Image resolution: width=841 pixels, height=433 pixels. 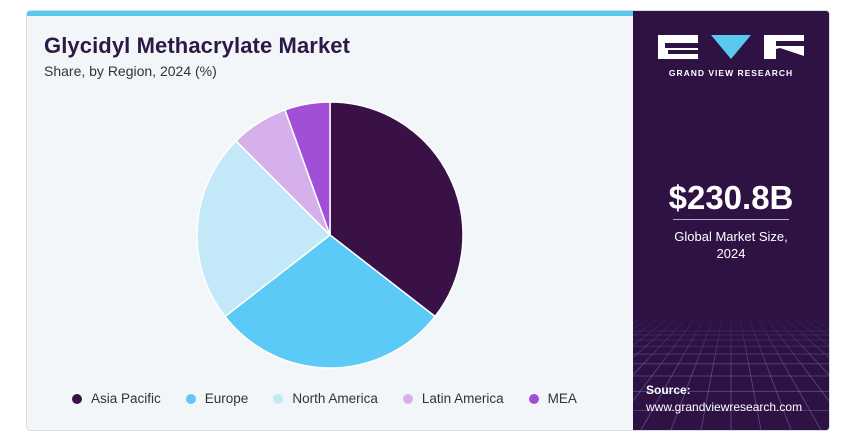 I want to click on market-size-value: $230.8B, so click(x=731, y=197).